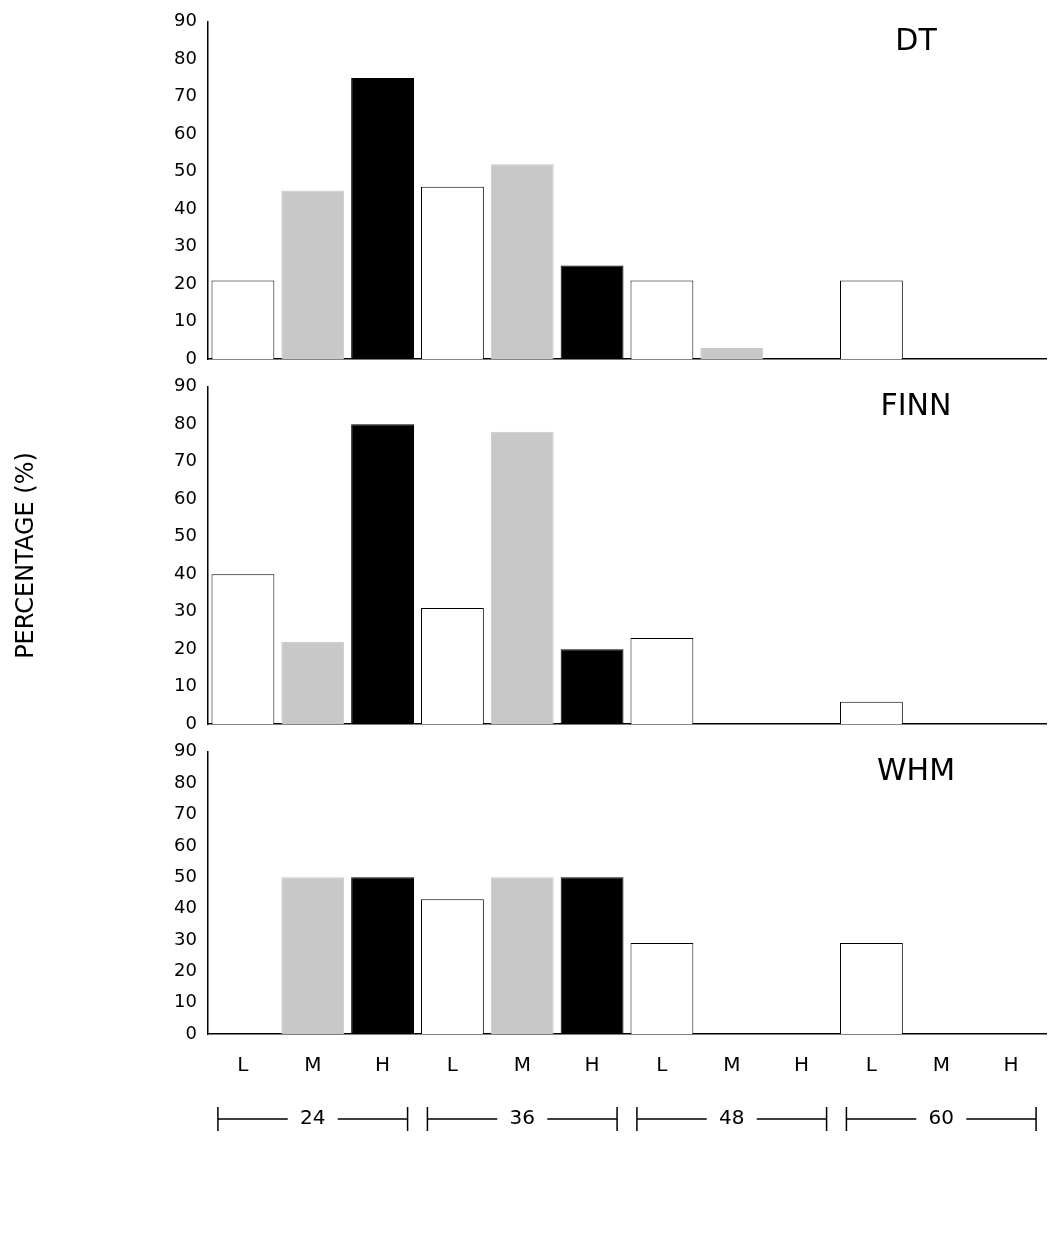 This screenshot has width=1057, height=1256. I want to click on text: 48, so click(732, 1117).